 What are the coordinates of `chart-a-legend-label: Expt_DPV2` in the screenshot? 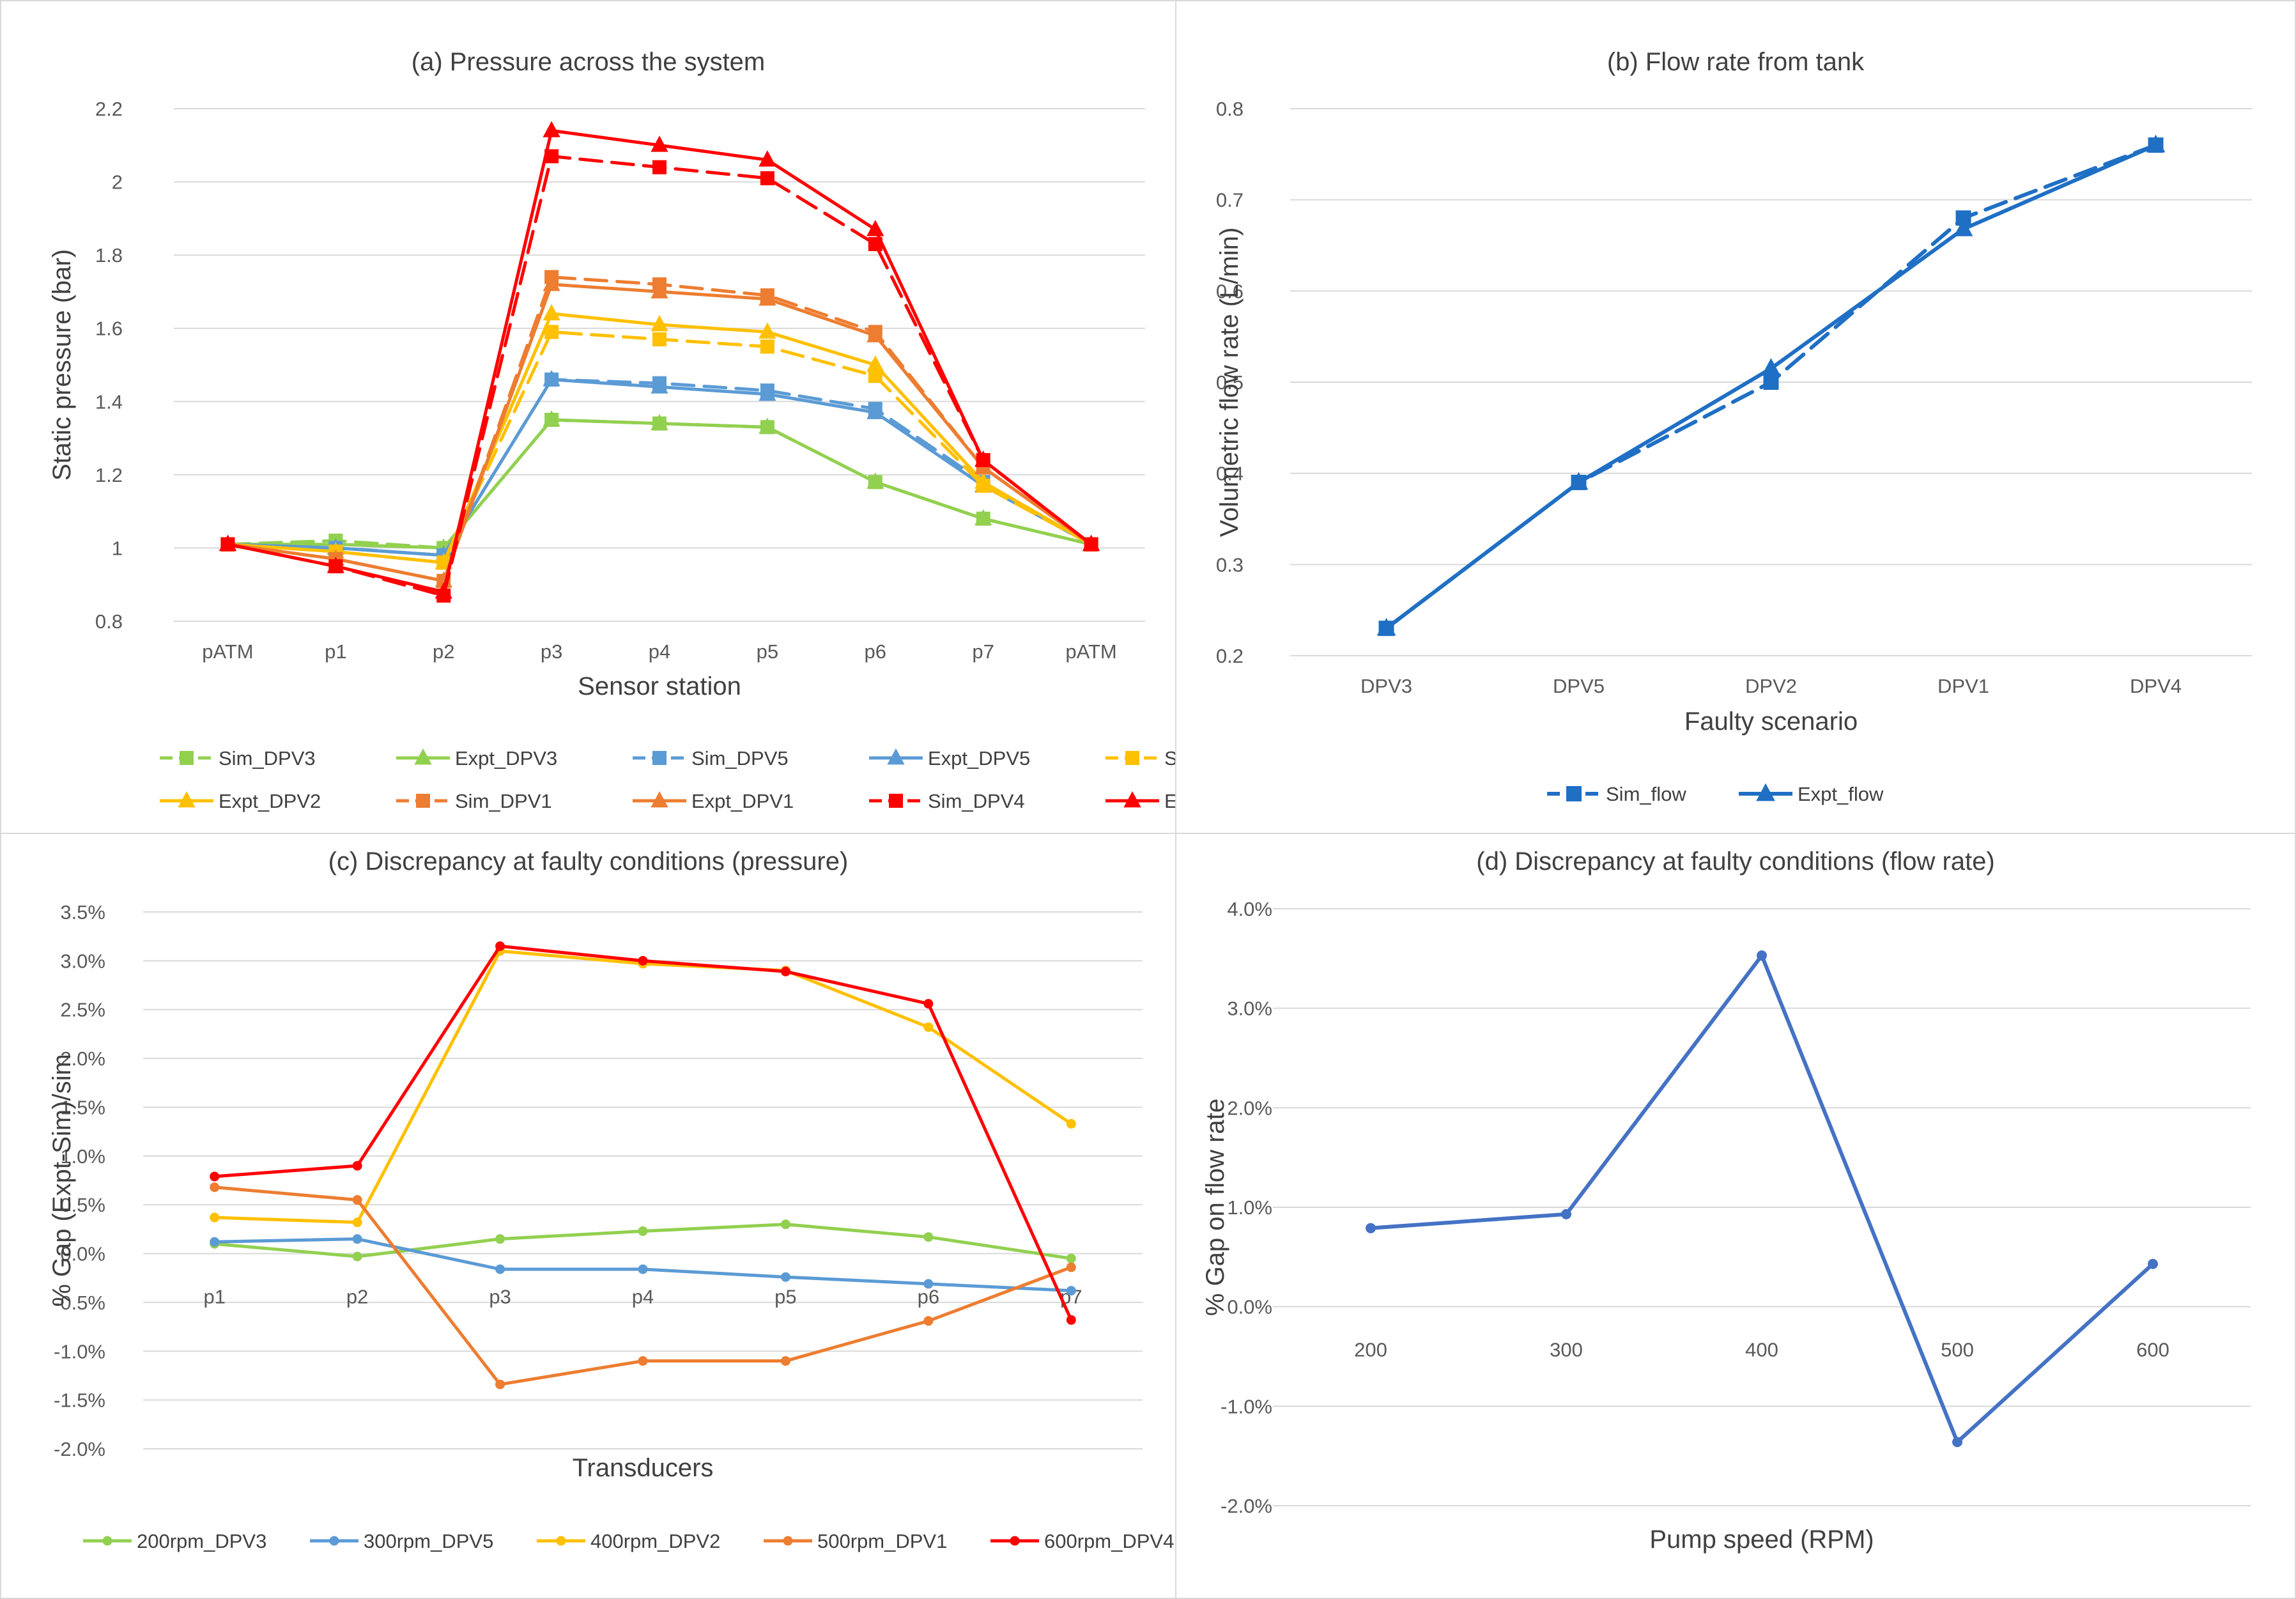 It's located at (270, 801).